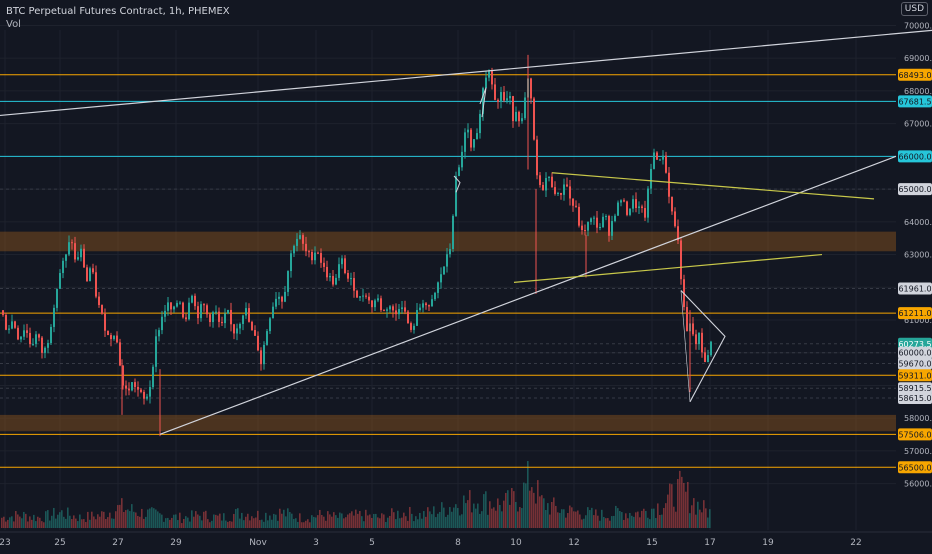 The image size is (932, 554). What do you see at coordinates (855, 543) in the screenshot?
I see `x-tick-label: 22` at bounding box center [855, 543].